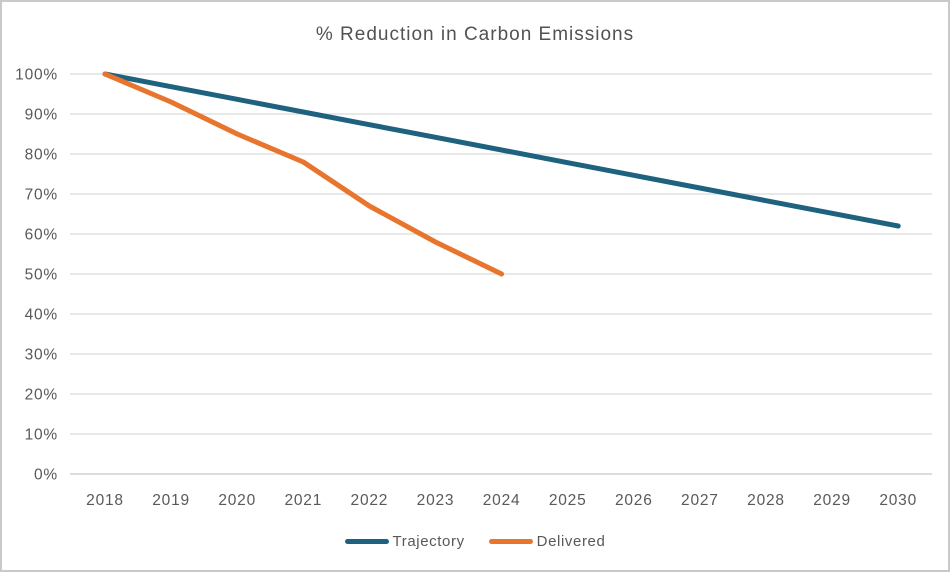 Image resolution: width=950 pixels, height=572 pixels. Describe the element at coordinates (475, 34) in the screenshot. I see `chart-title: % Reduction in Carbon Emissions` at that location.